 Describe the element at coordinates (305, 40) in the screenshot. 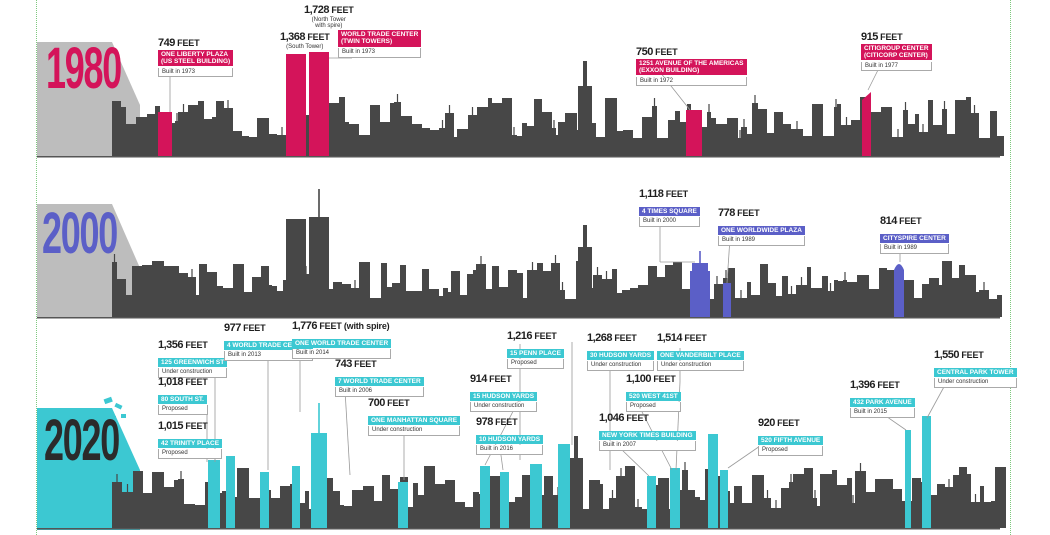

I see `callout-wtc-south-tower: 1,368 FEET (South Tower)` at that location.